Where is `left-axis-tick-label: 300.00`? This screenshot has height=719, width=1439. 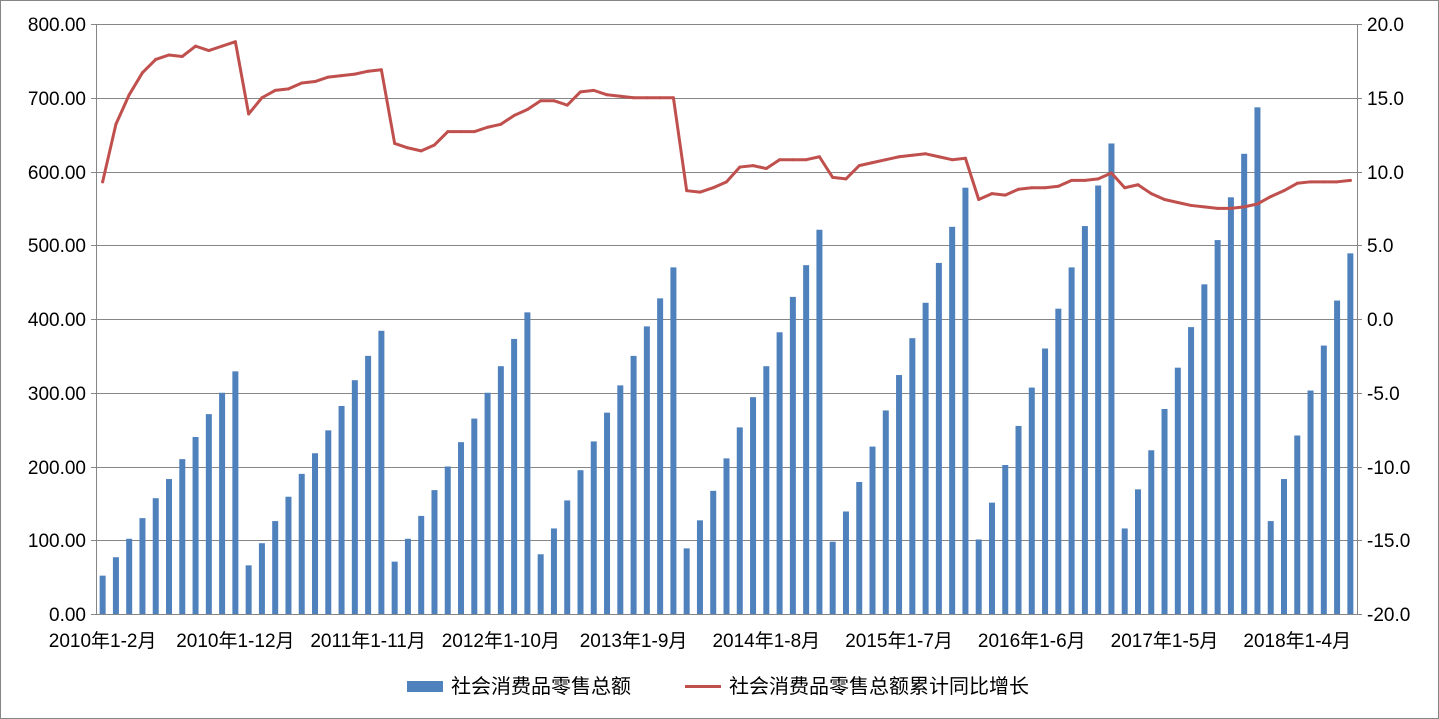
left-axis-tick-label: 300.00 is located at coordinates (57, 394).